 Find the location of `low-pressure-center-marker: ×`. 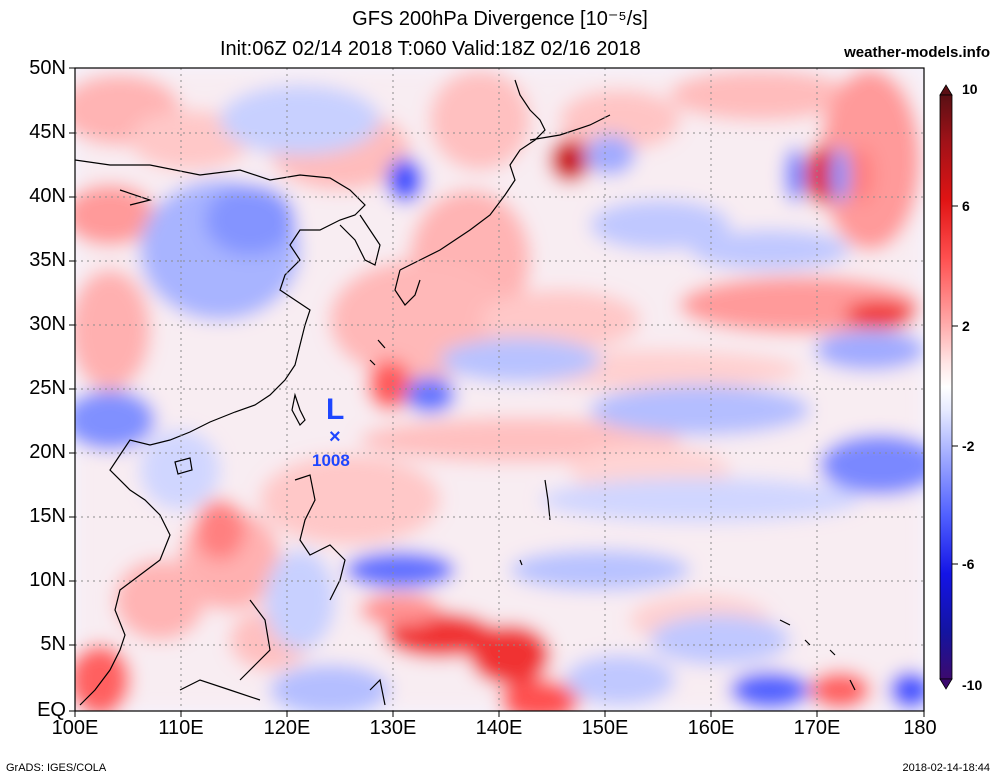

low-pressure-center-marker: × is located at coordinates (335, 437).